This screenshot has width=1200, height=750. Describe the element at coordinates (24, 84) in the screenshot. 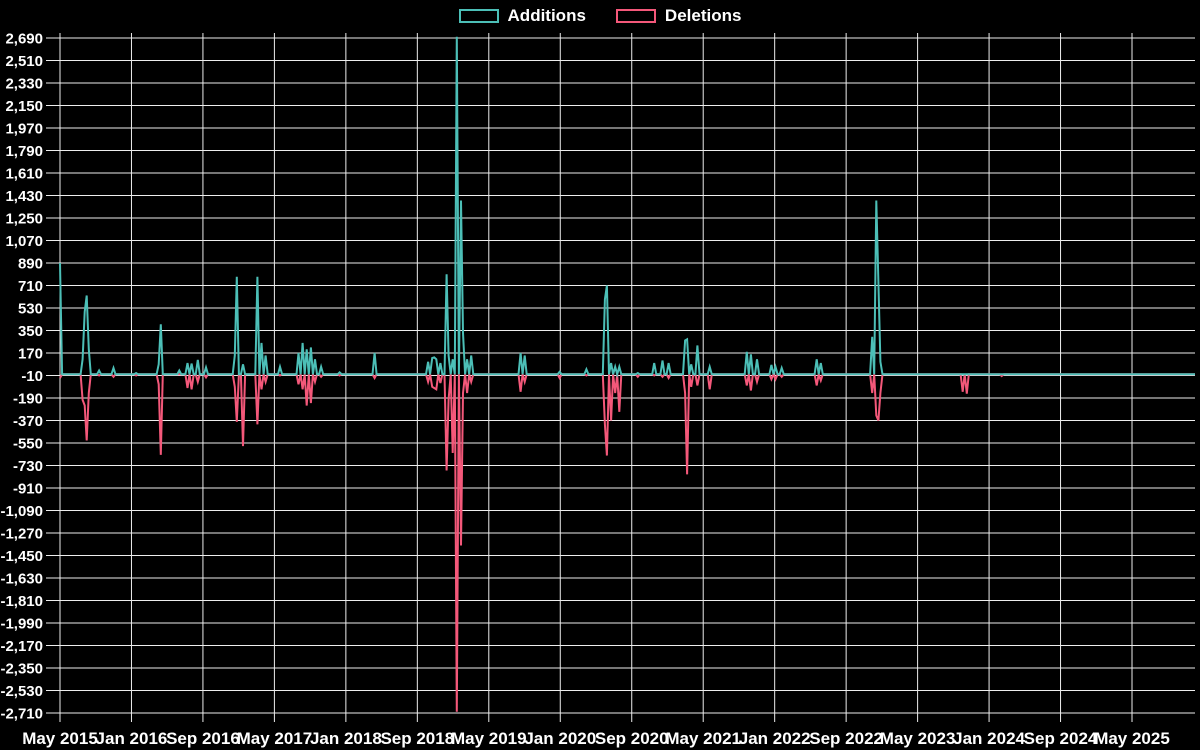

I see `y-tick-label: 2,330` at that location.